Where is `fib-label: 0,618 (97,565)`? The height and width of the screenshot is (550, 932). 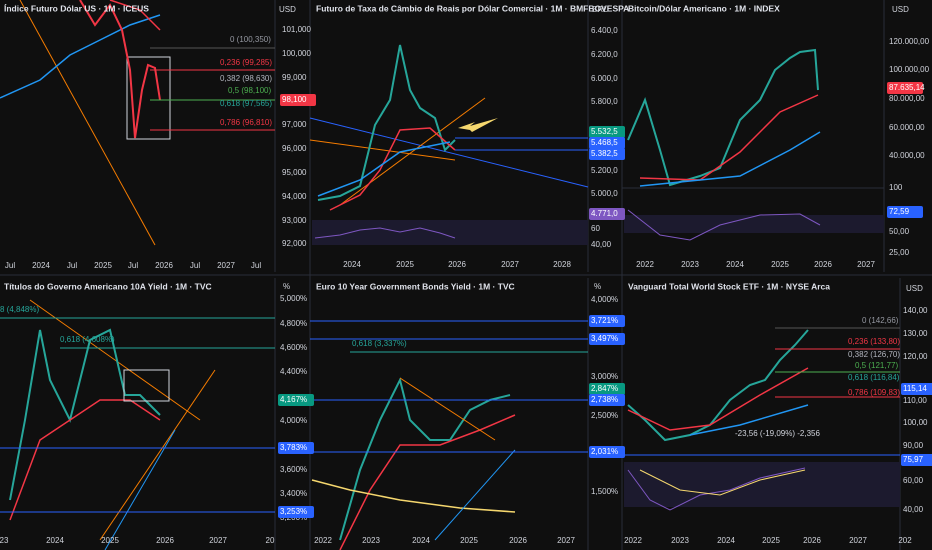
fib-label: 0,618 (97,565) is located at coordinates (246, 103).